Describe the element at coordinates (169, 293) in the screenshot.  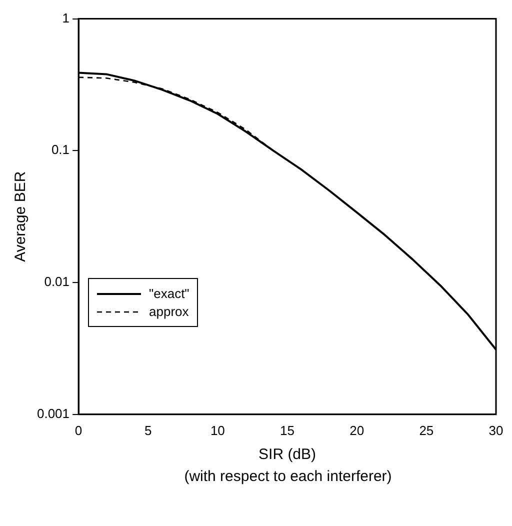
I see `legend-label: "exact"` at that location.